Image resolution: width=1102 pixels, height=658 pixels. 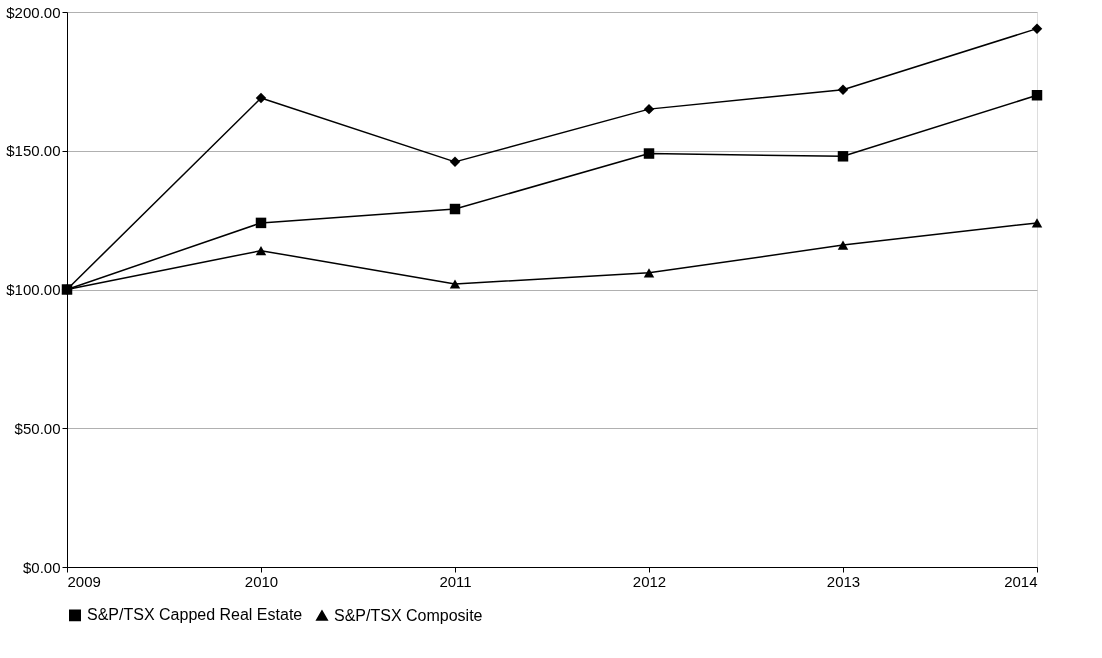 I want to click on y-tick-label: $150.00, so click(x=33, y=151).